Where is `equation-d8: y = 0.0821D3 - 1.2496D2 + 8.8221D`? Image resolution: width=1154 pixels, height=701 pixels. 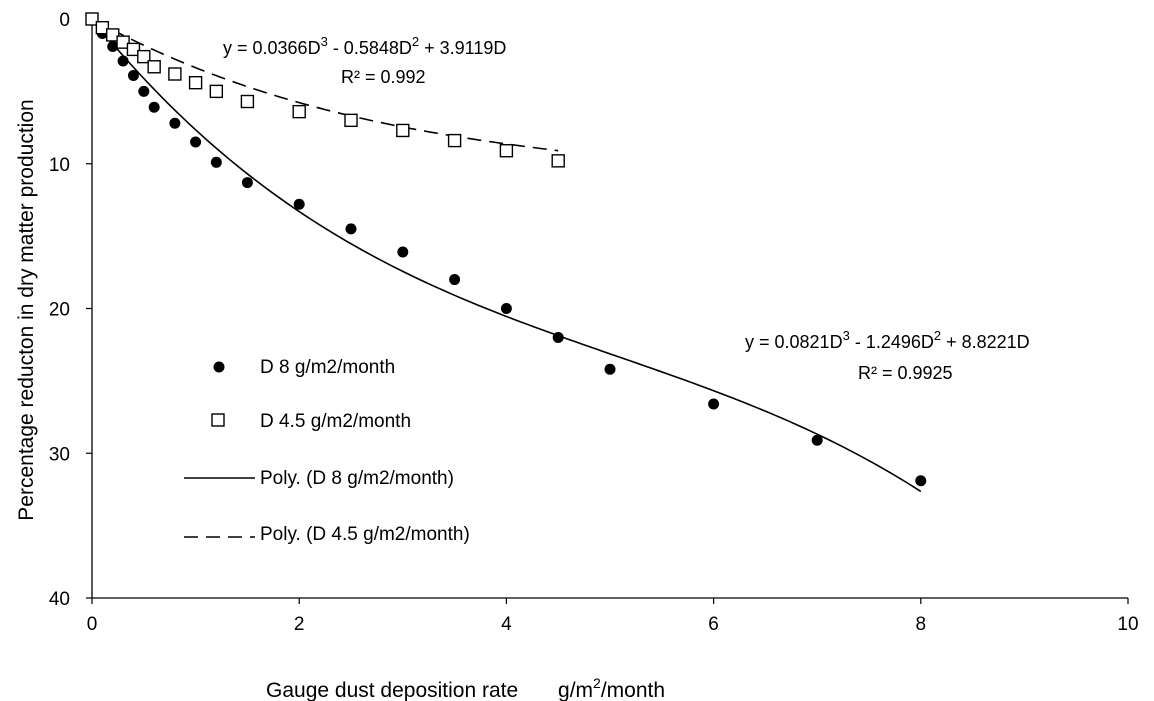
equation-d8: y = 0.0821D3 - 1.2496D2 + 8.8221D is located at coordinates (887, 340).